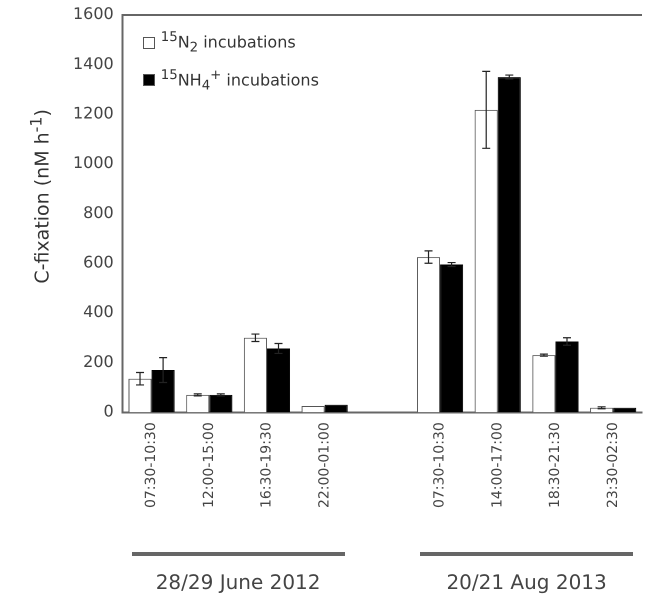 The height and width of the screenshot is (603, 657). What do you see at coordinates (98, 361) in the screenshot?
I see `y-tick-label: 200` at bounding box center [98, 361].